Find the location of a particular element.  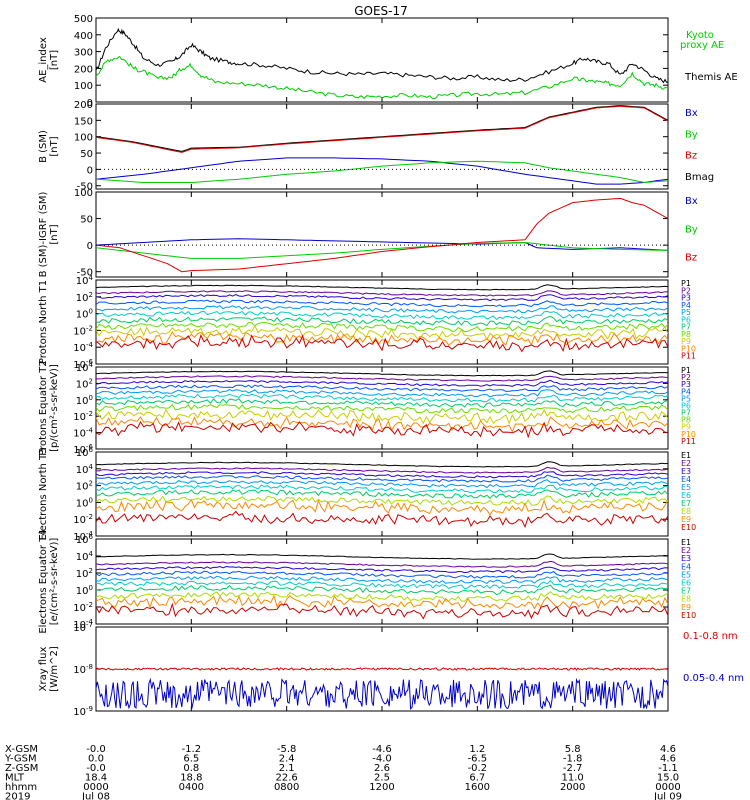

legend-entry: P3 is located at coordinates (686, 298).